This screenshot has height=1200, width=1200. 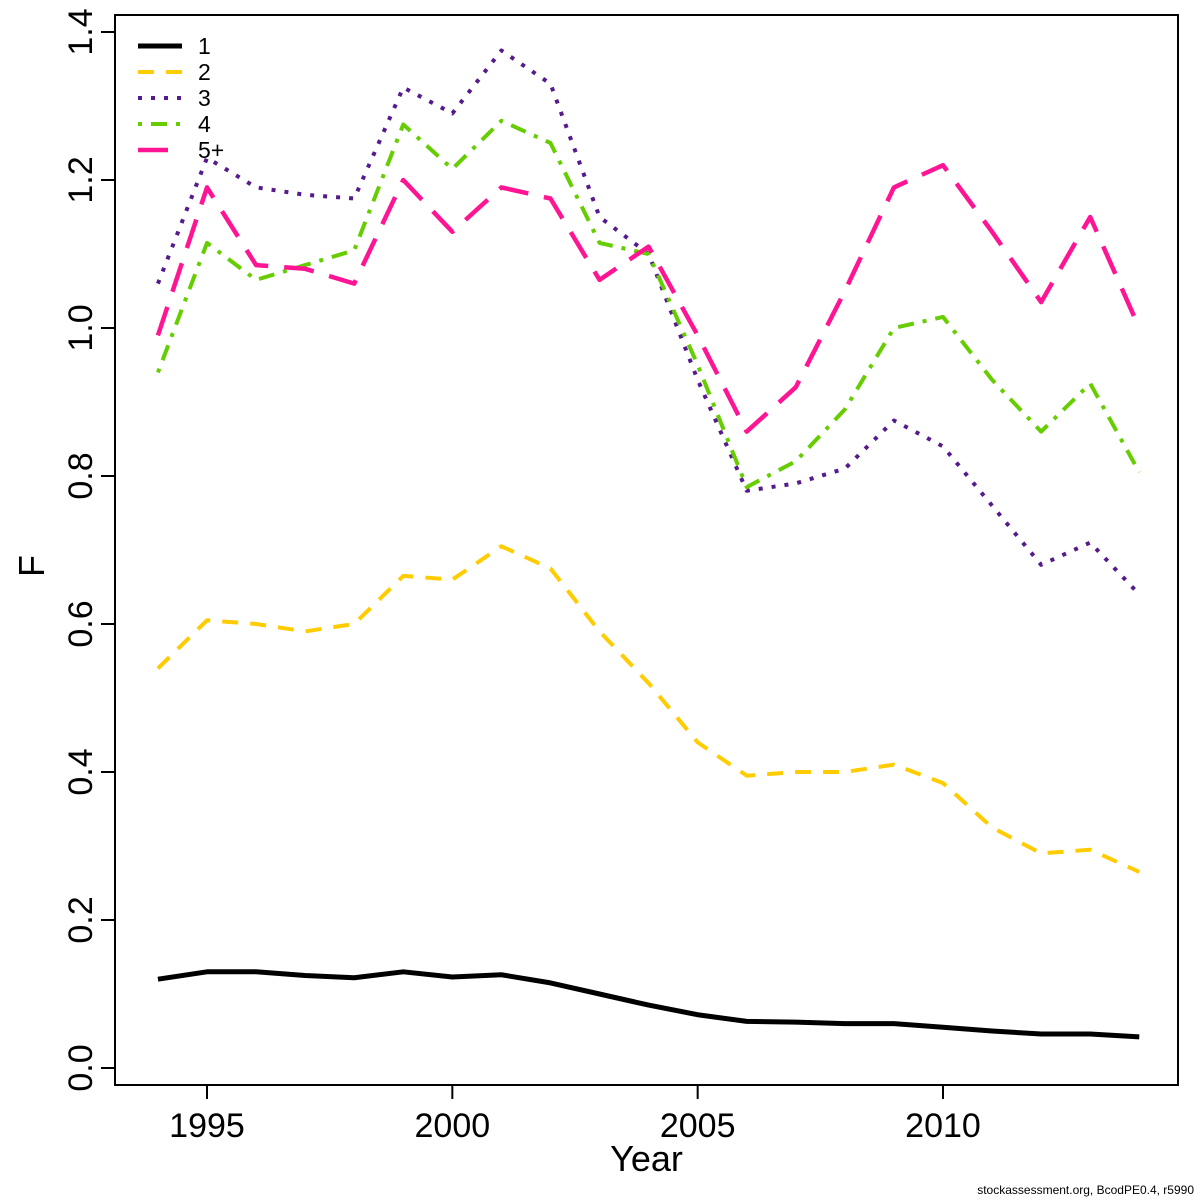 What do you see at coordinates (943, 1126) in the screenshot?
I see `x-tick-label: 2010` at bounding box center [943, 1126].